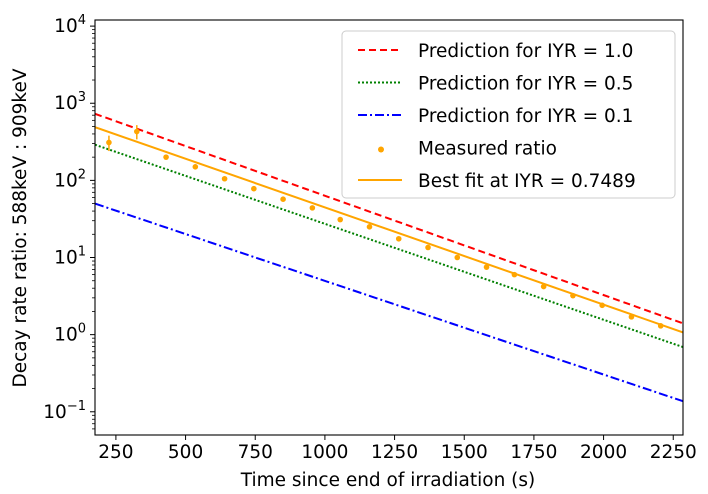 Image resolution: width=708 pixels, height=494 pixels. Describe the element at coordinates (394, 452) in the screenshot. I see `x-tick-label: 1250` at that location.